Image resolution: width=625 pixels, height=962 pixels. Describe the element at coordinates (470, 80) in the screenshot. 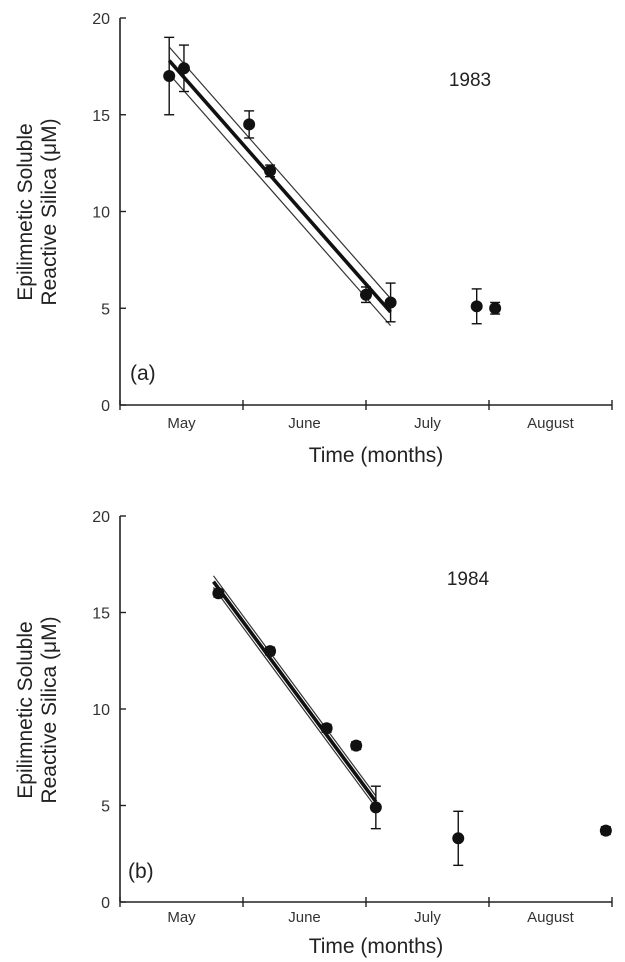

I see `year-annotation: 1983` at that location.